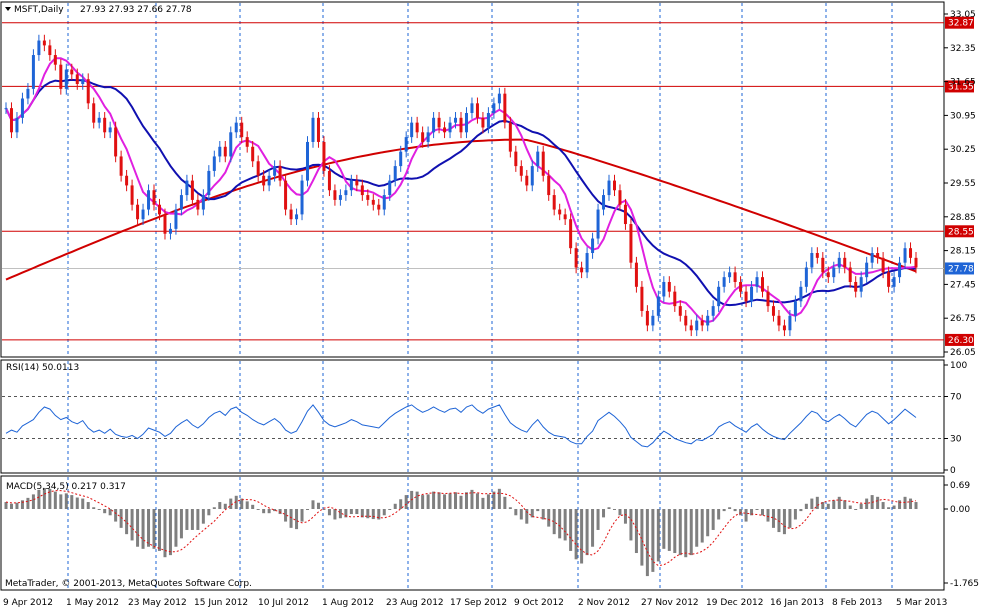 The height and width of the screenshot is (609, 983). What do you see at coordinates (963, 285) in the screenshot?
I see `price-tick-label: 27.45` at bounding box center [963, 285].